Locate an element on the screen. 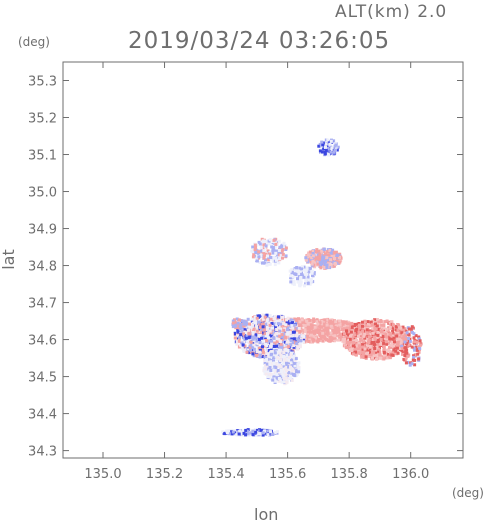  x-tick-label: 135.0 is located at coordinates (102, 474).